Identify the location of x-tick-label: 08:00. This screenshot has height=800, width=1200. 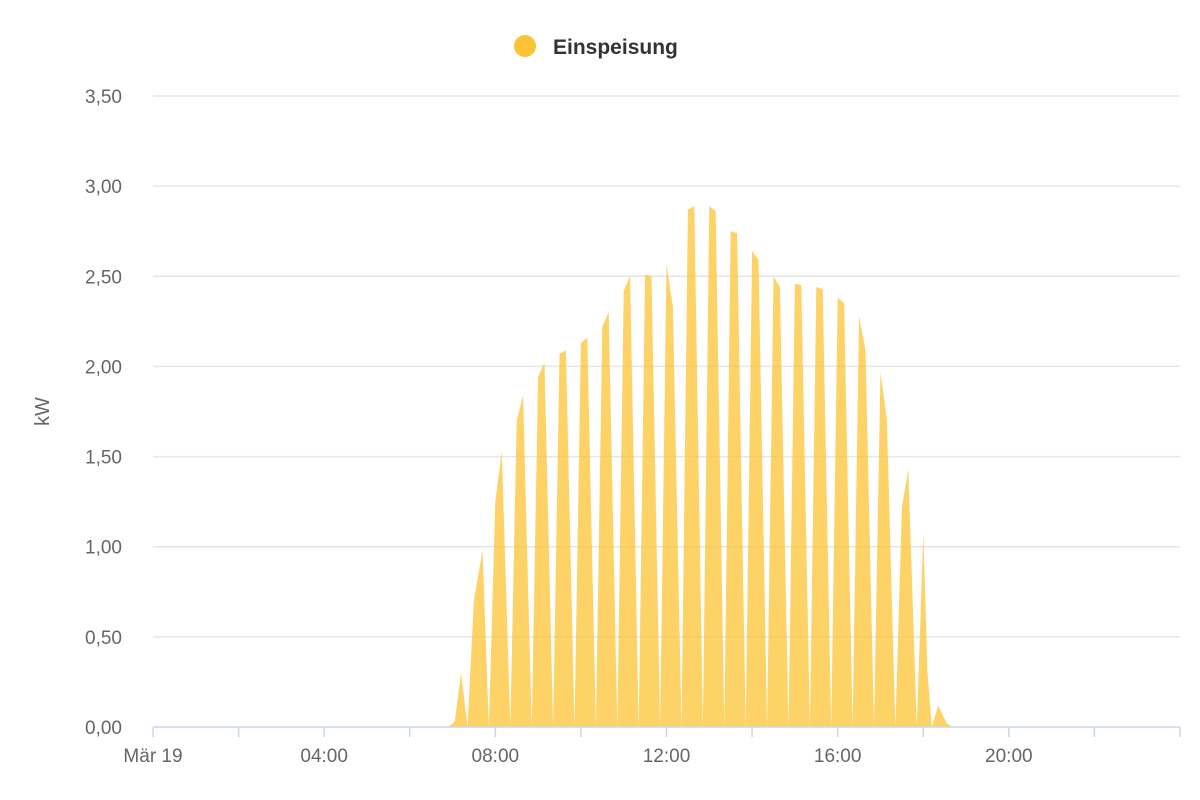
(496, 756).